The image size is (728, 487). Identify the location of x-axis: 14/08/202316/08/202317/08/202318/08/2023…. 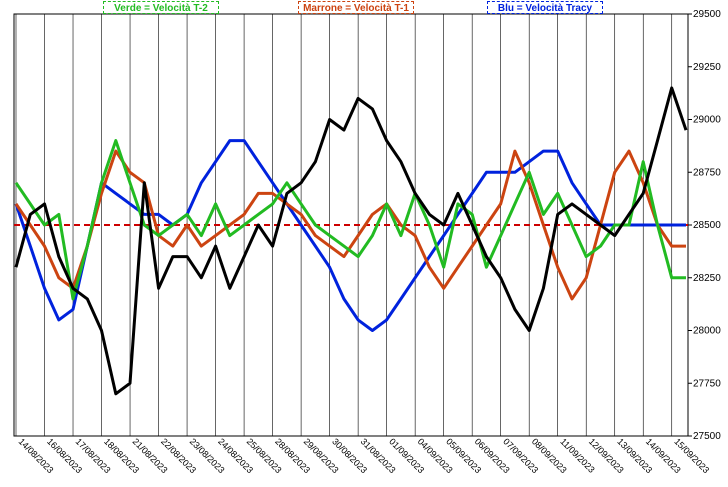
(364, 455).